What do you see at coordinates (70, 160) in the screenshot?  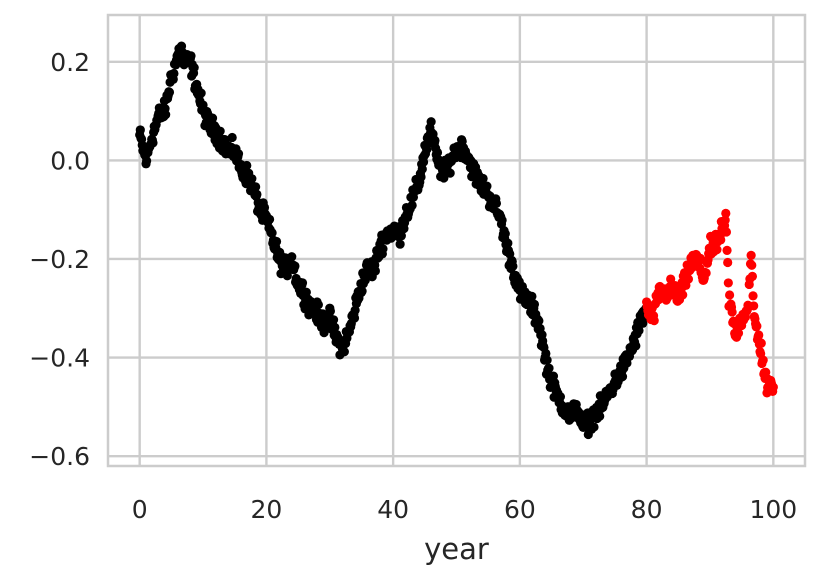 I see `y-tick-label: 0.0` at bounding box center [70, 160].